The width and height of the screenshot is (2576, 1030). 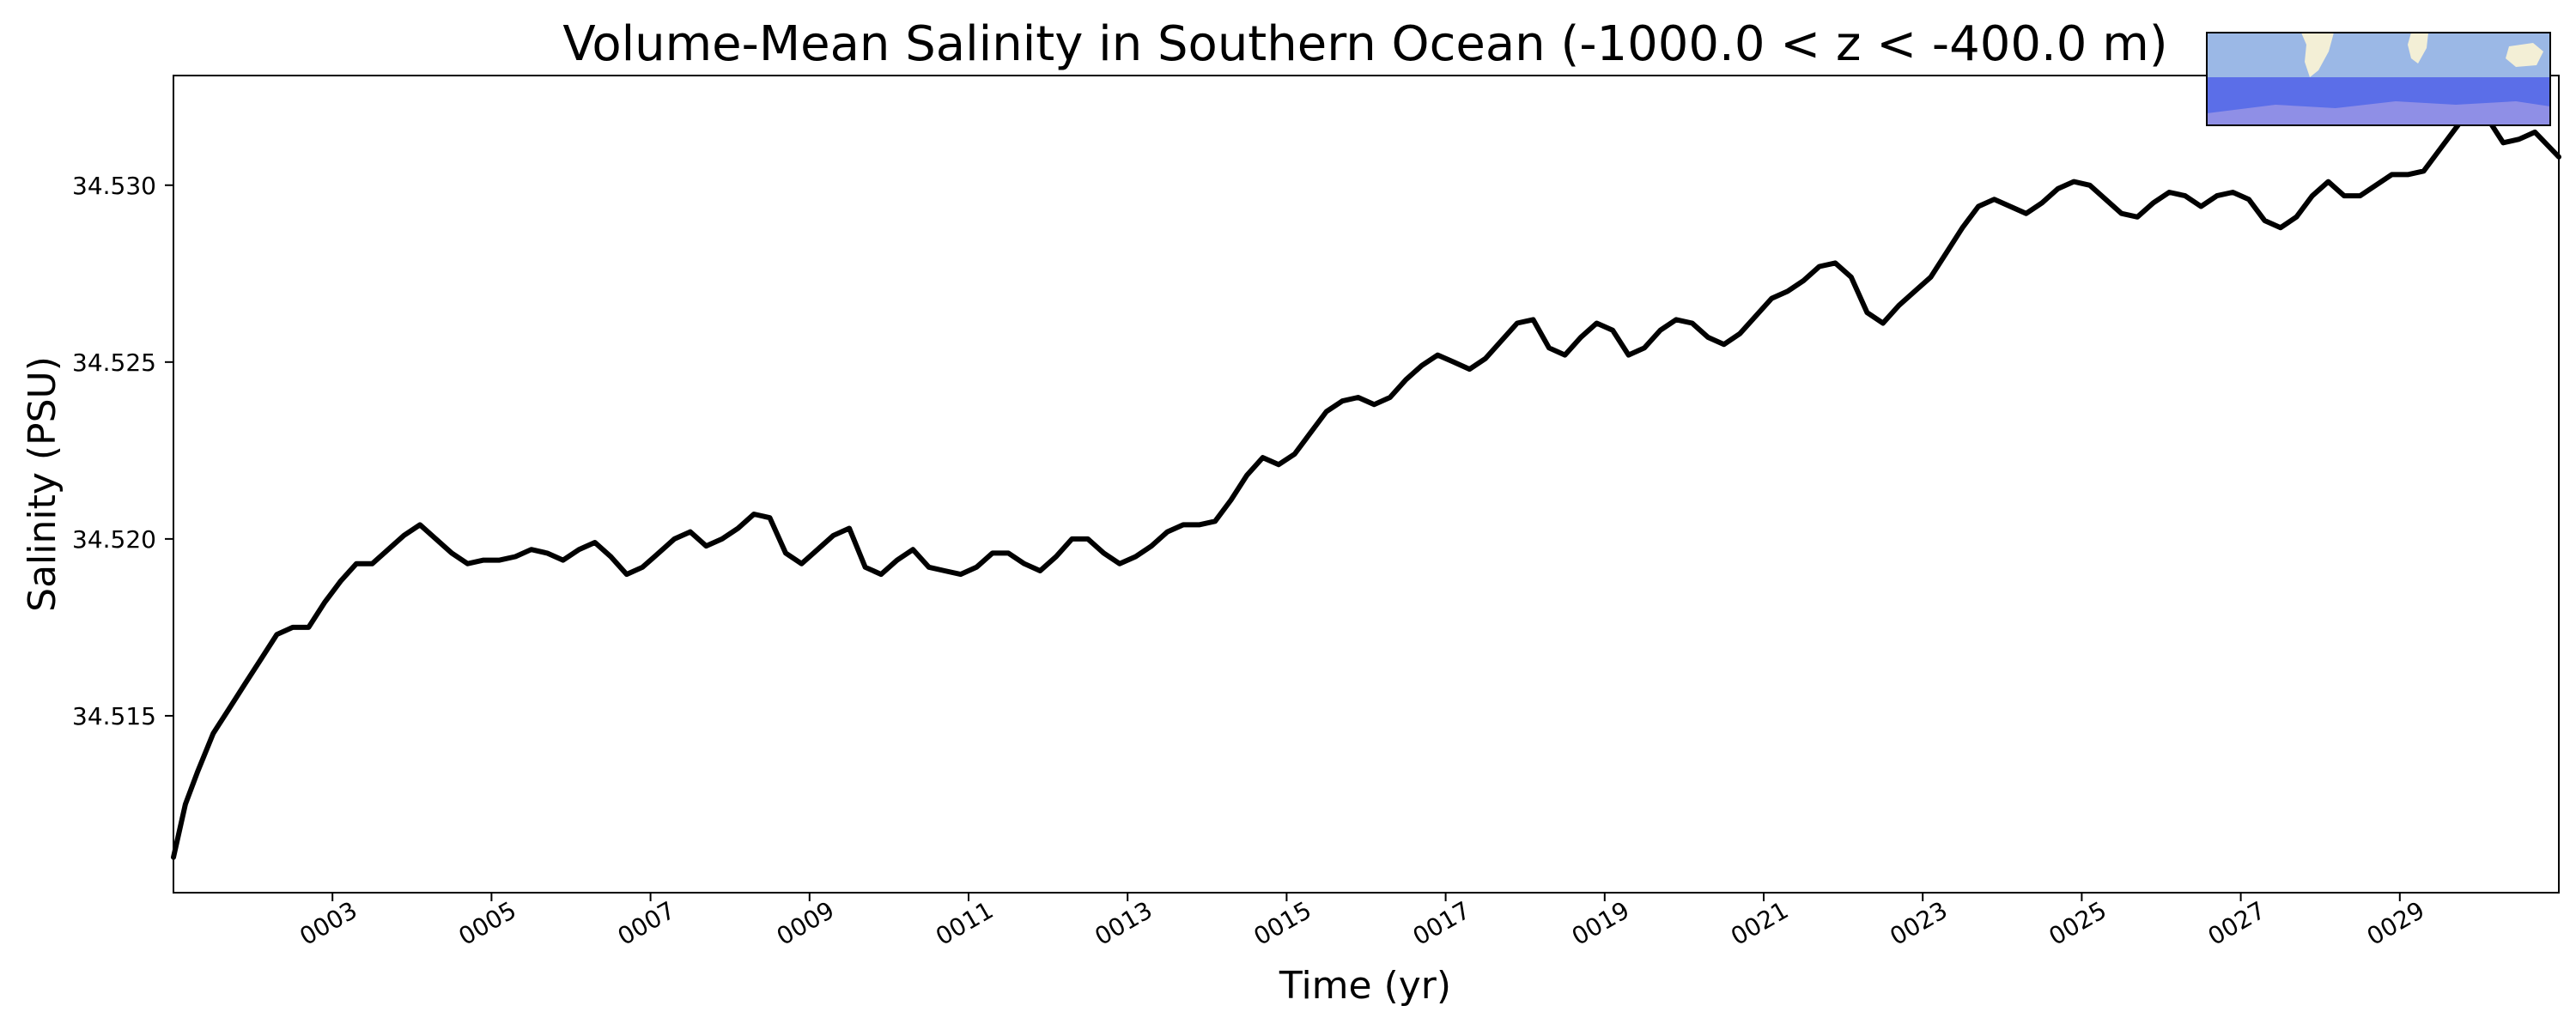 I want to click on inset-land-australia, so click(x=2524, y=55).